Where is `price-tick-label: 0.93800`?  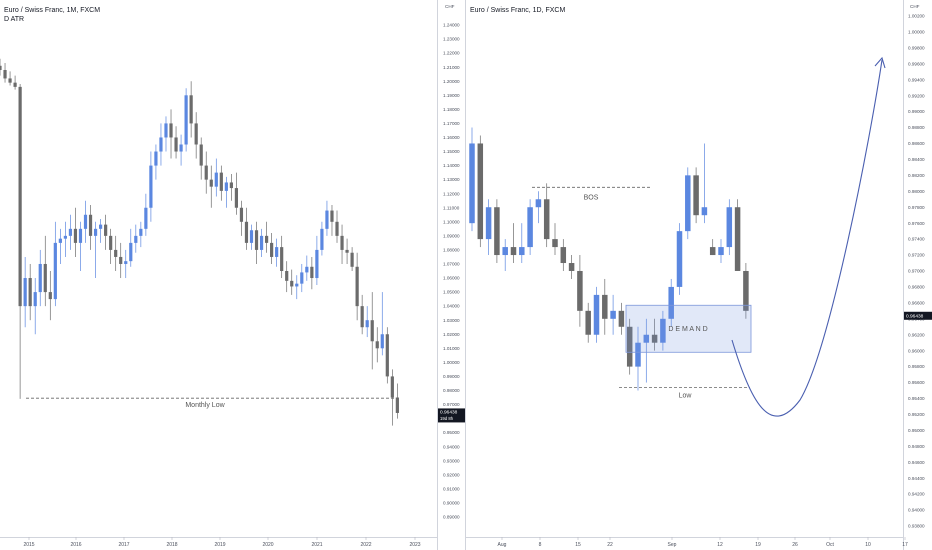 price-tick-label: 0.93800 is located at coordinates (916, 526).